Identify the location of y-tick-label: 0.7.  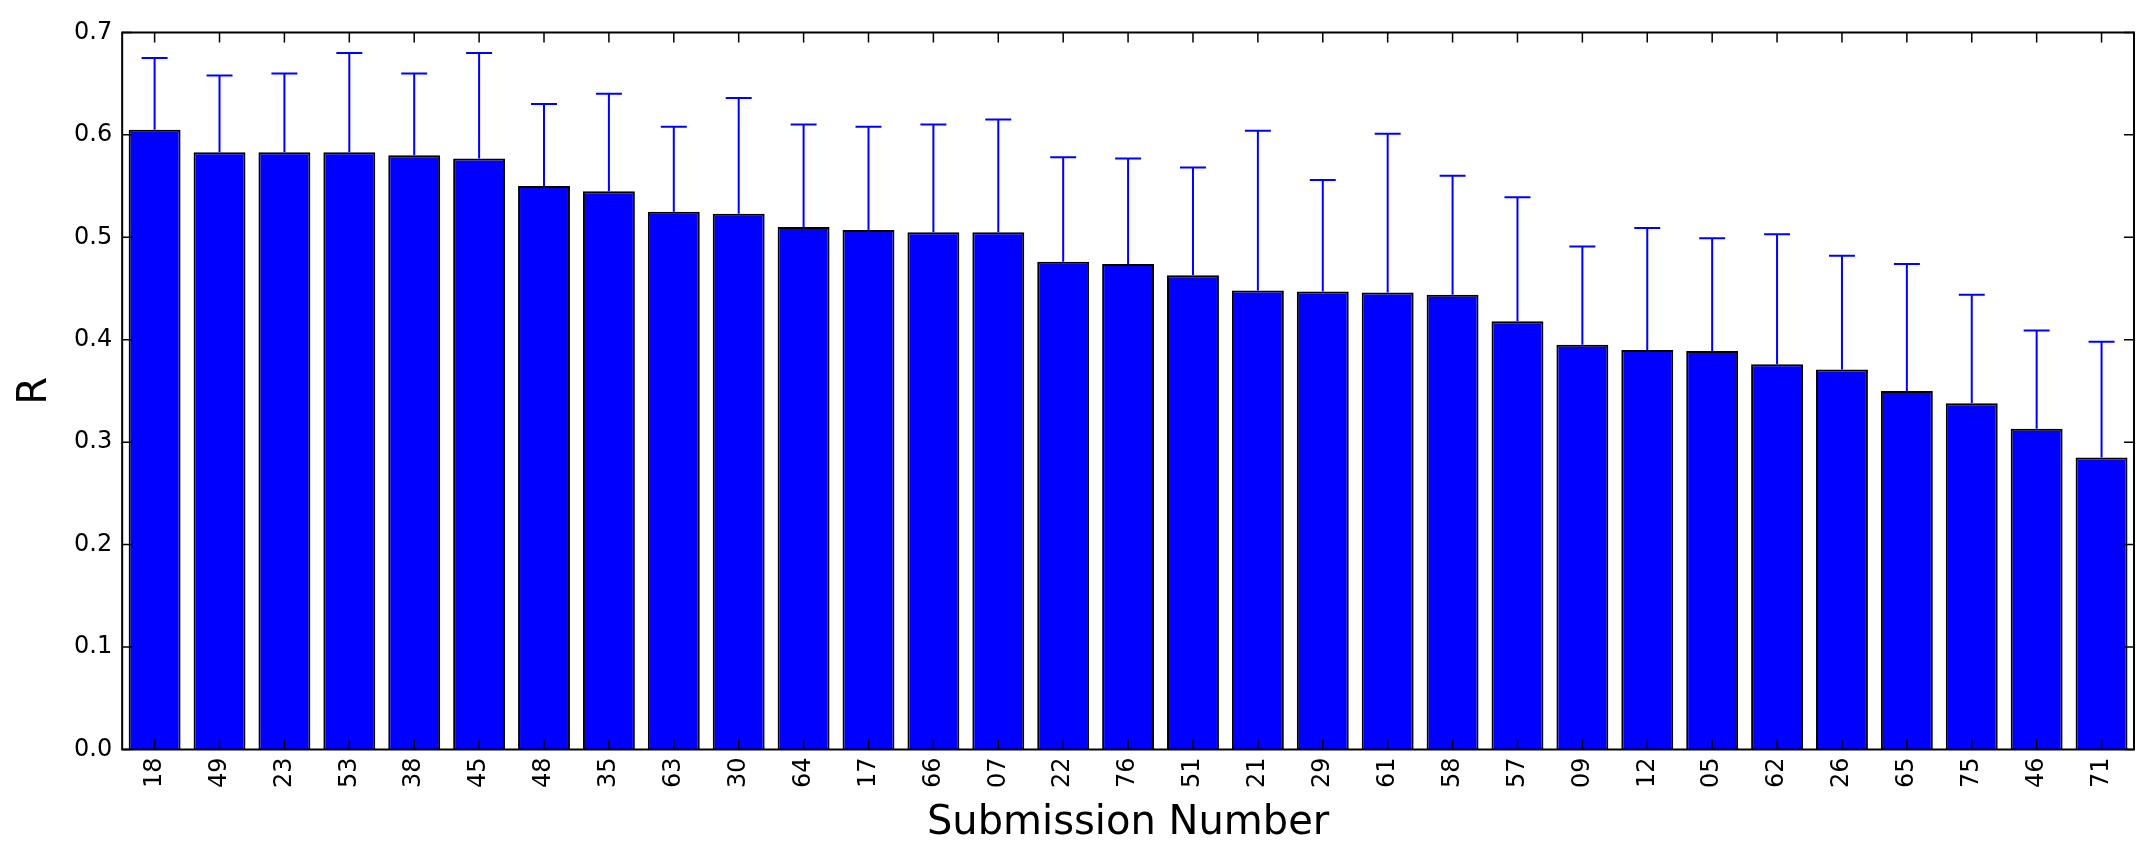
(93, 30).